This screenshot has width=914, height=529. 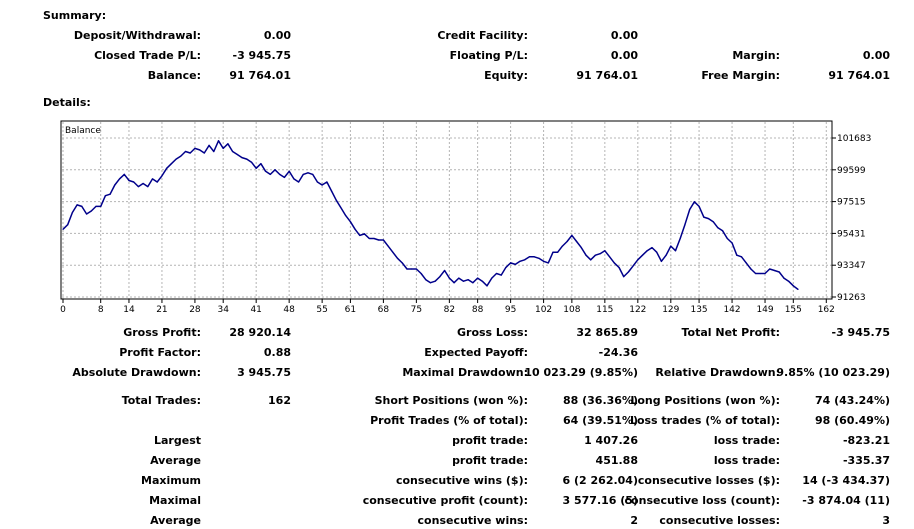 What do you see at coordinates (137, 35) in the screenshot?
I see `deposit-withdrawal-label: Deposit/Withdrawal:` at bounding box center [137, 35].